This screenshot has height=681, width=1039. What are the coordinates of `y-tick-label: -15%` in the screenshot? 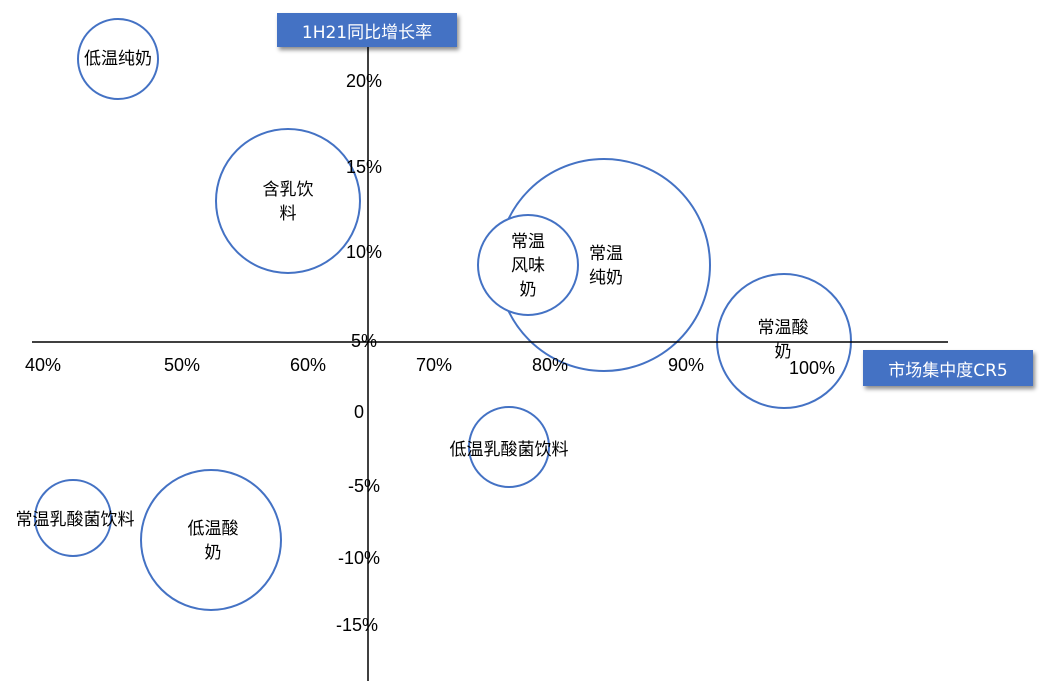 It's located at (357, 625).